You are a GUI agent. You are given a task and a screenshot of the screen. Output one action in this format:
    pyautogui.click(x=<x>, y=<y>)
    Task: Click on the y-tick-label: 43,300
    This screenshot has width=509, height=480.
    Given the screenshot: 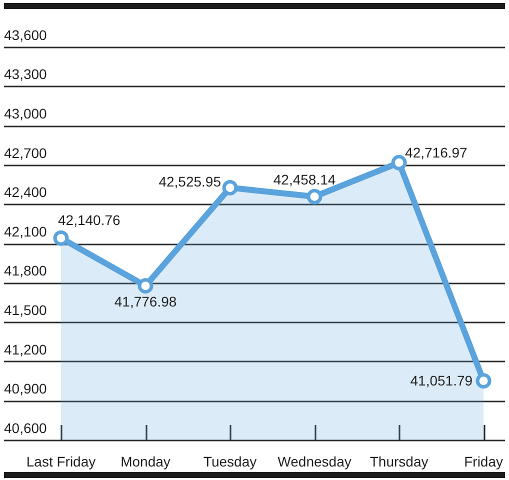 What is the action you would take?
    pyautogui.click(x=26, y=74)
    